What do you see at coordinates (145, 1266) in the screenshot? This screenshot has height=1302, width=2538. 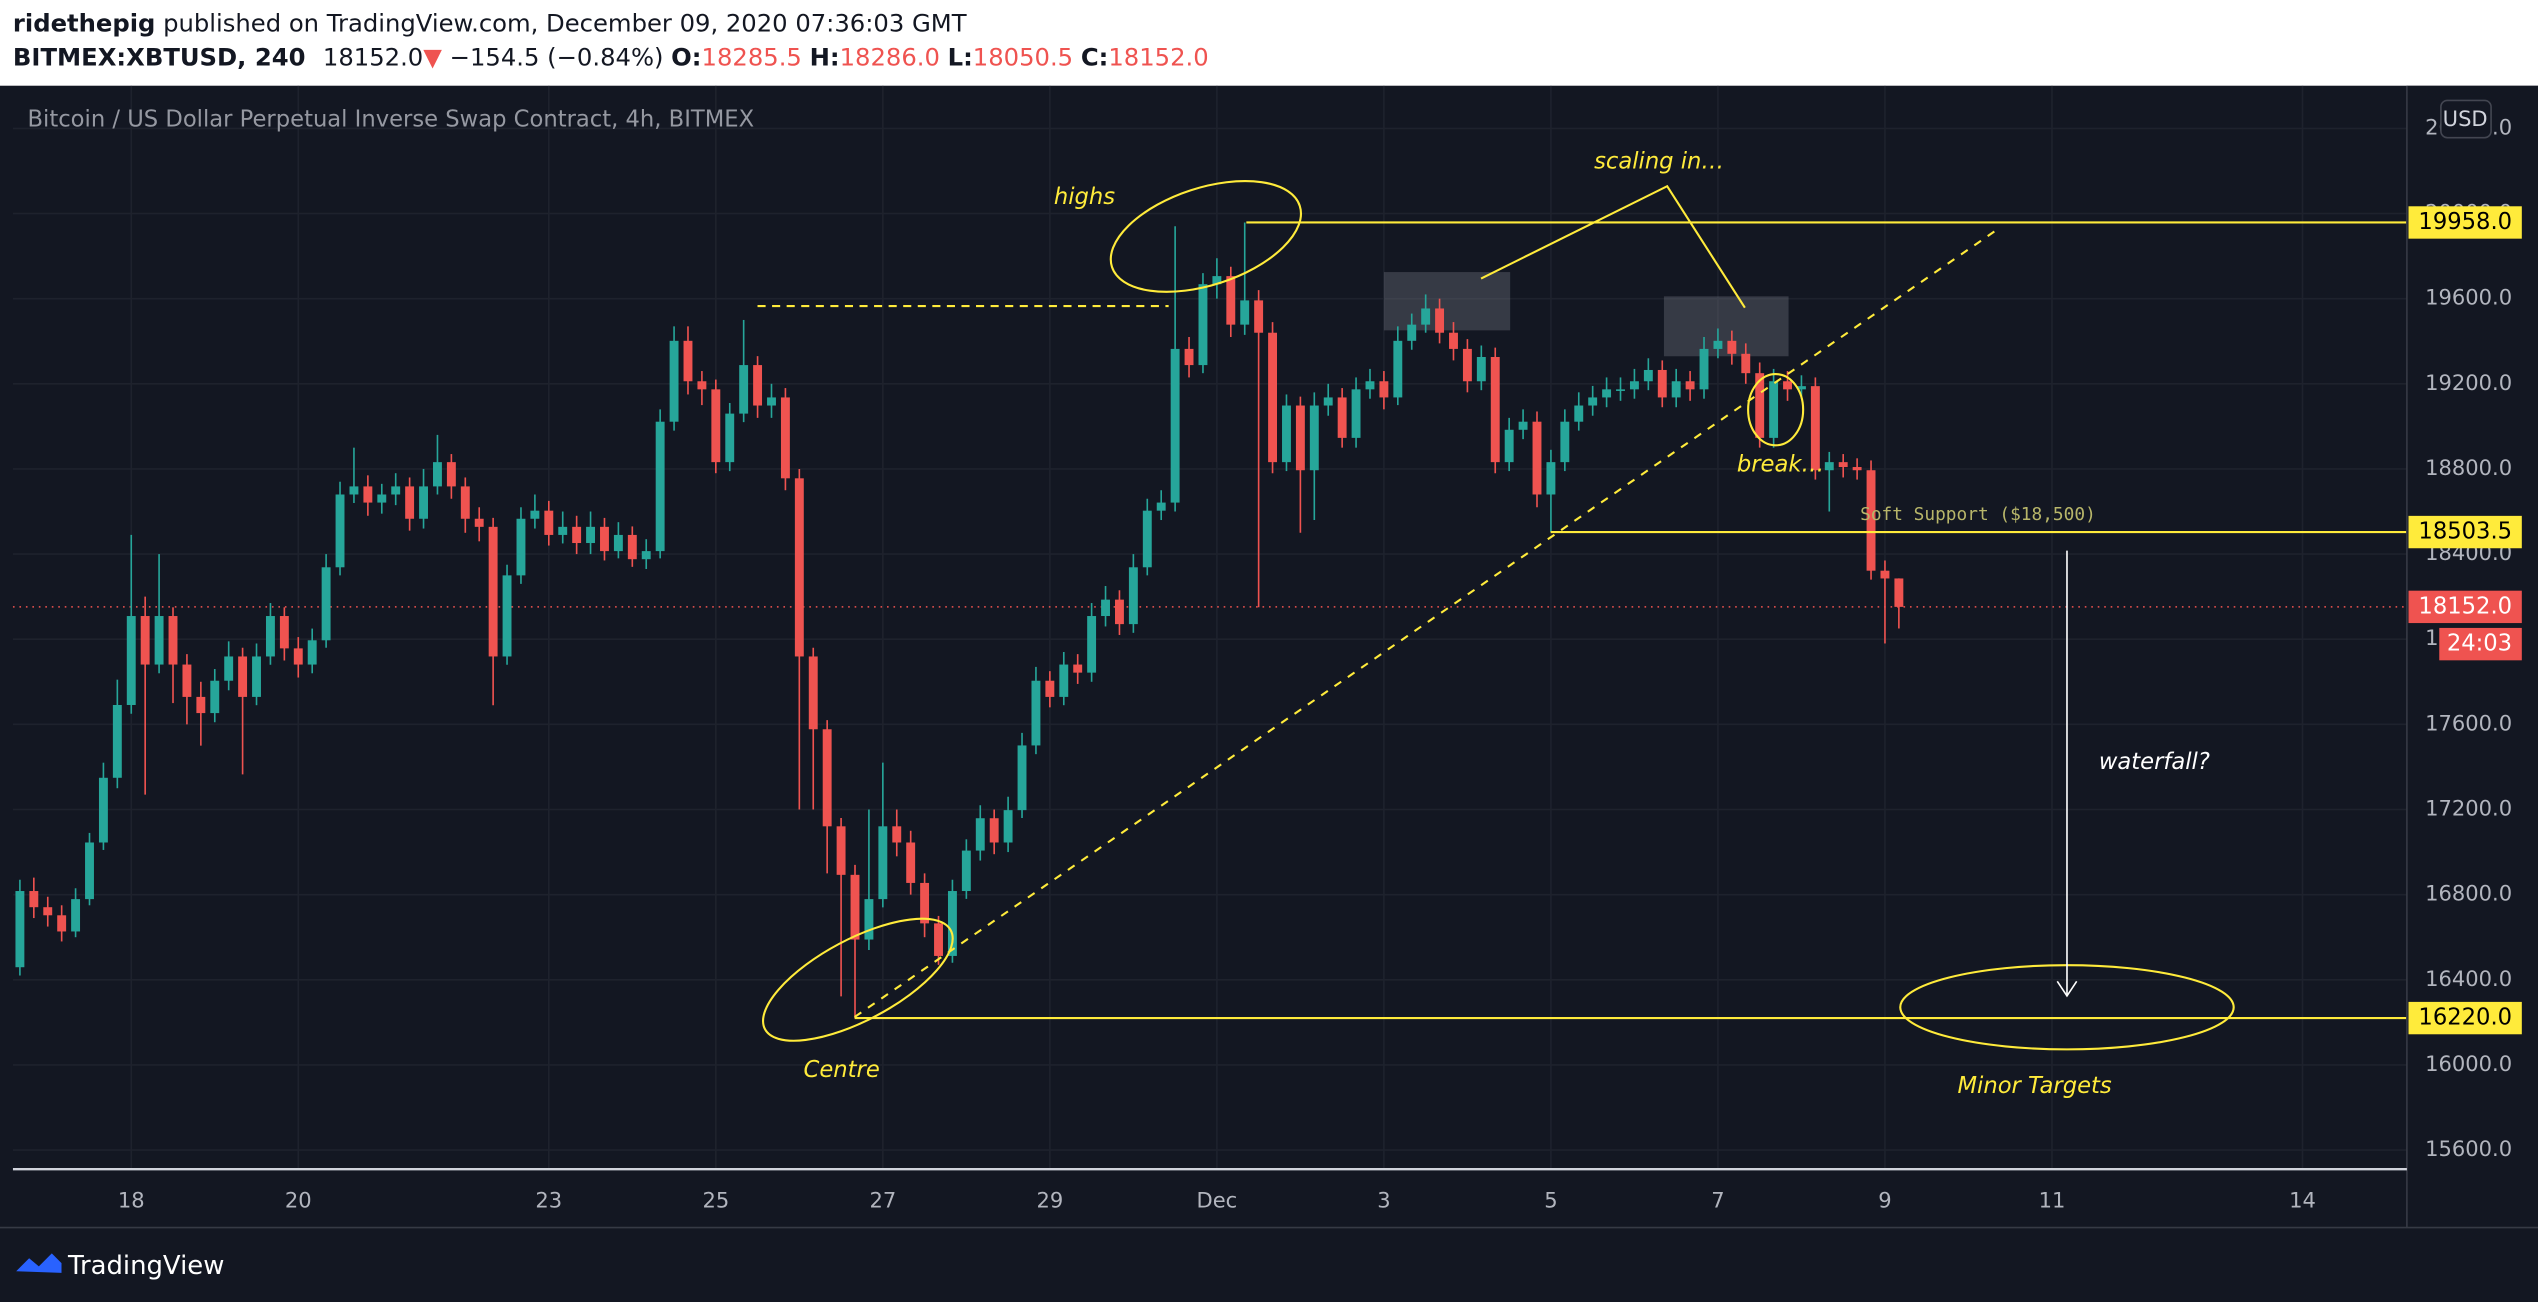 I see `brand: TradingView` at bounding box center [145, 1266].